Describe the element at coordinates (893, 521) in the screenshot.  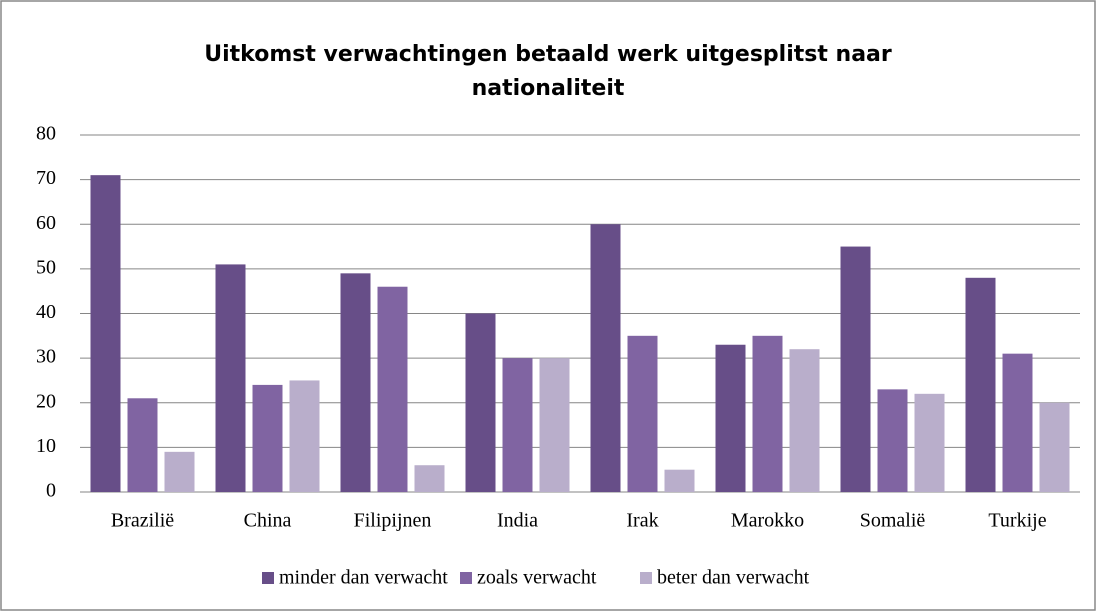
I see `x-tick-label: Somalië` at that location.